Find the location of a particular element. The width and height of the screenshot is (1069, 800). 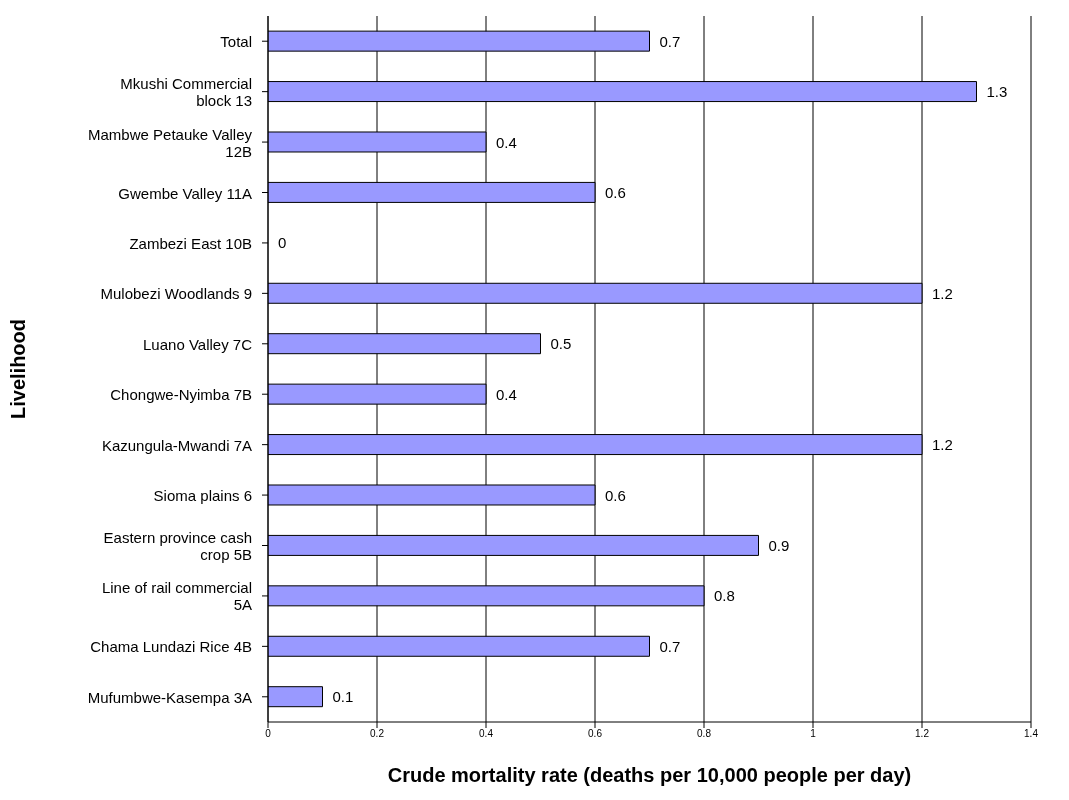

y-tick-label: Mkushi Commercial block 13 is located at coordinates (186, 91).